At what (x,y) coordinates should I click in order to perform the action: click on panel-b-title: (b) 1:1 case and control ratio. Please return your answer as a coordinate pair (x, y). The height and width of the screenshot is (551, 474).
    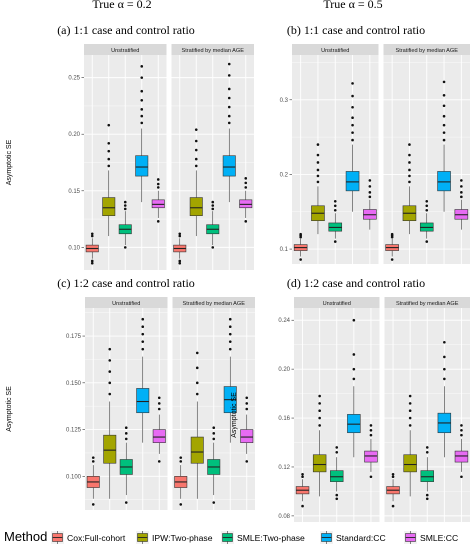
    Looking at the image, I should click on (356, 30).